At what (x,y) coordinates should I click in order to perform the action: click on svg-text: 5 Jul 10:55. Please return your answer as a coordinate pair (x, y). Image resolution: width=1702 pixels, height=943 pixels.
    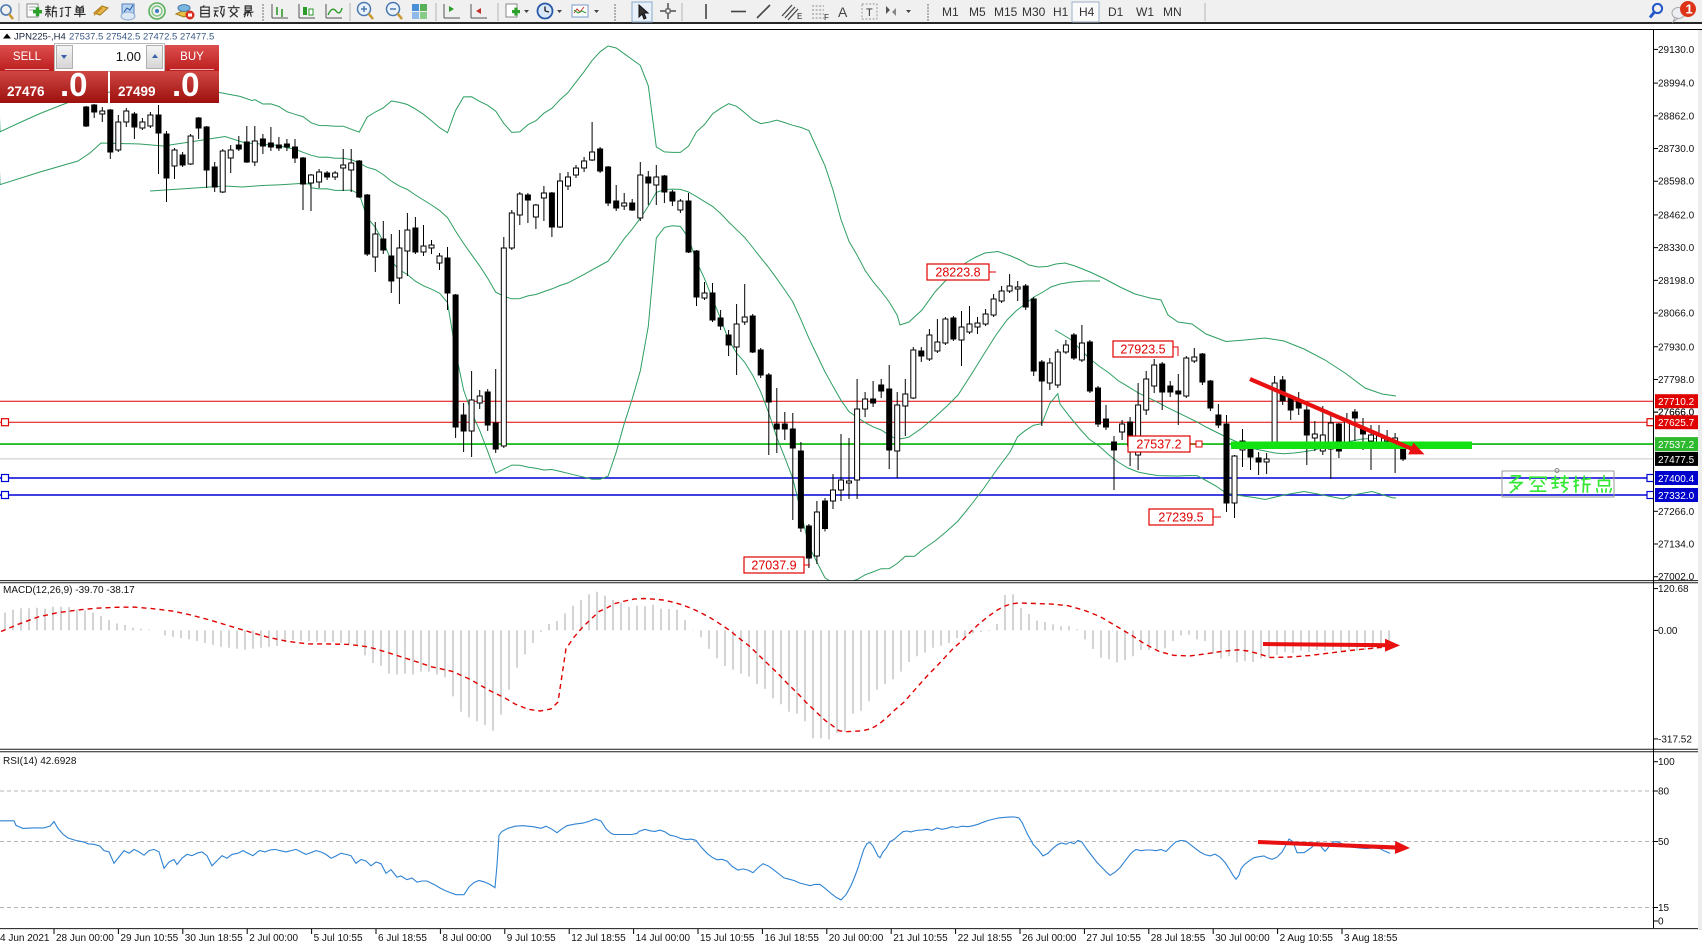
    Looking at the image, I should click on (338, 938).